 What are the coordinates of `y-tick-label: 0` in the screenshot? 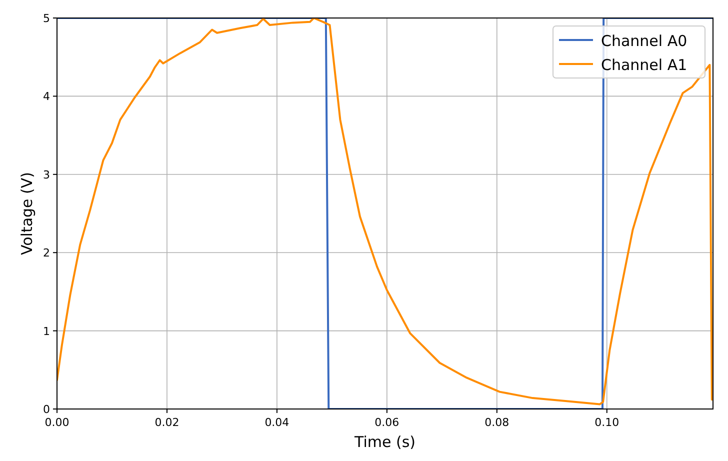 It's located at (46, 409).